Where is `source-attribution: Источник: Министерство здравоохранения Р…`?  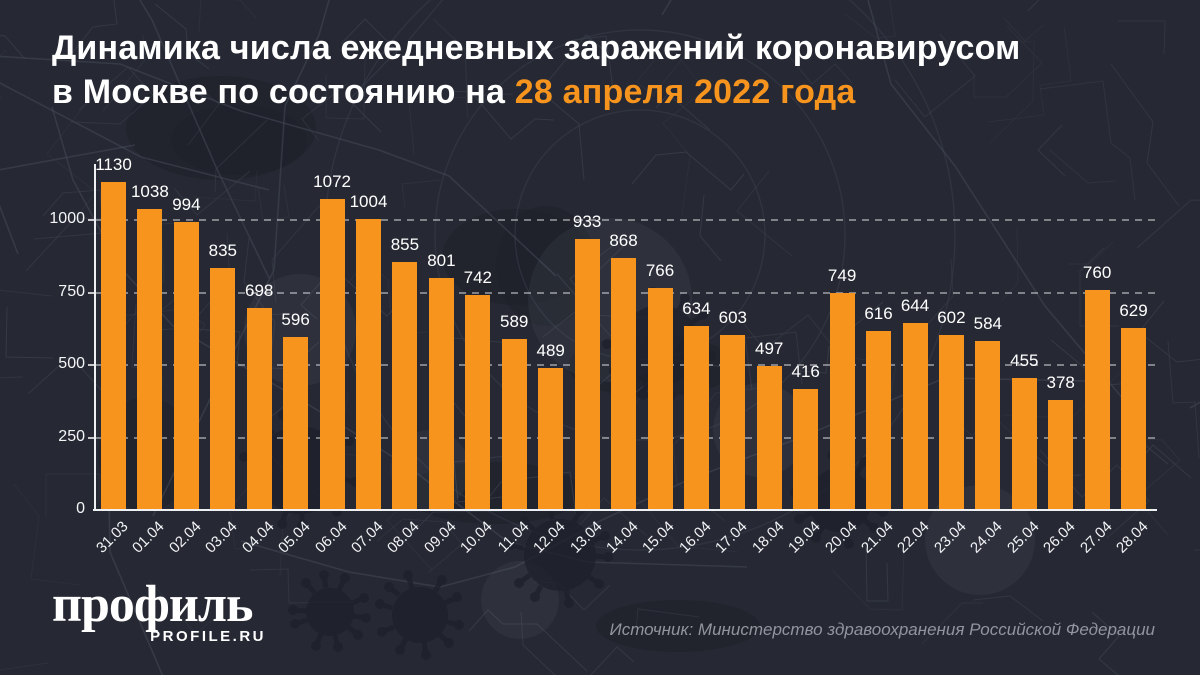 source-attribution: Источник: Министерство здравоохранения Р… is located at coordinates (882, 629).